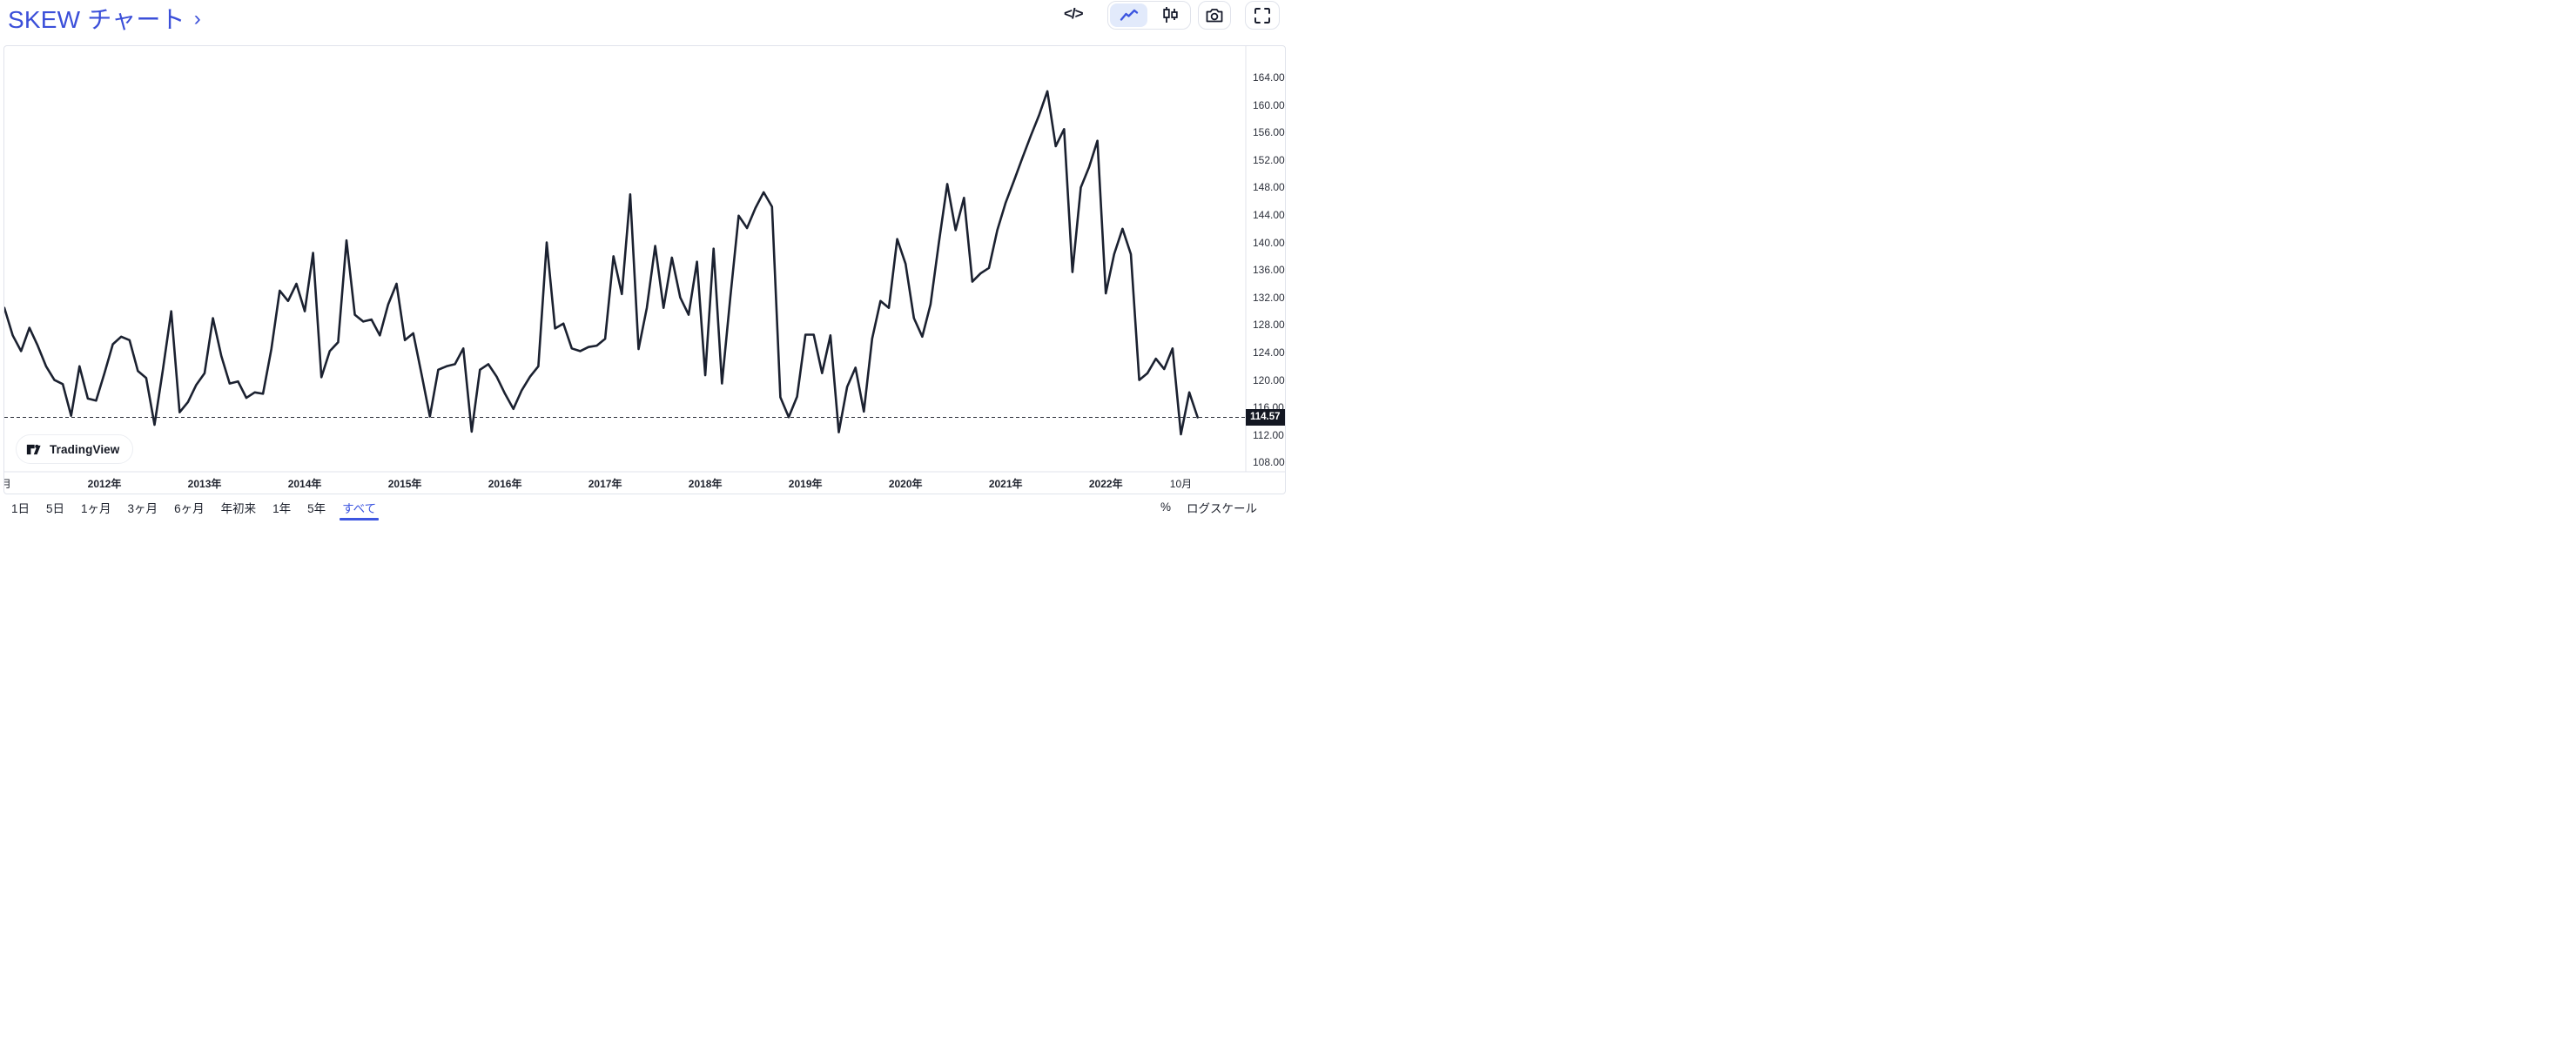  Describe the element at coordinates (1105, 484) in the screenshot. I see `x-axis-label: 2022年` at that location.